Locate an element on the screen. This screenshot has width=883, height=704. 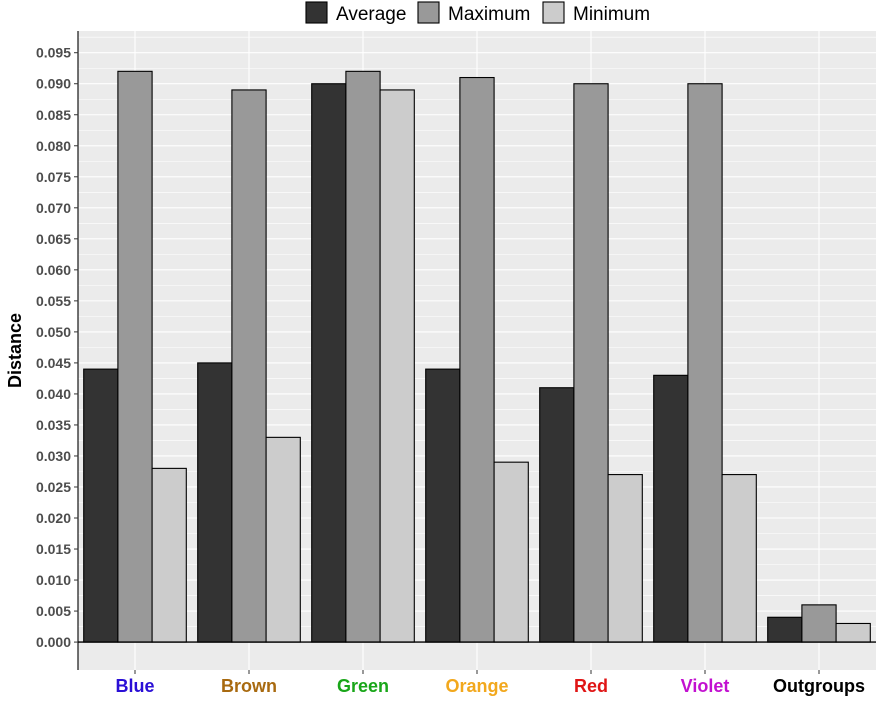
y-tick-label: 0.060 is located at coordinates (53, 270).